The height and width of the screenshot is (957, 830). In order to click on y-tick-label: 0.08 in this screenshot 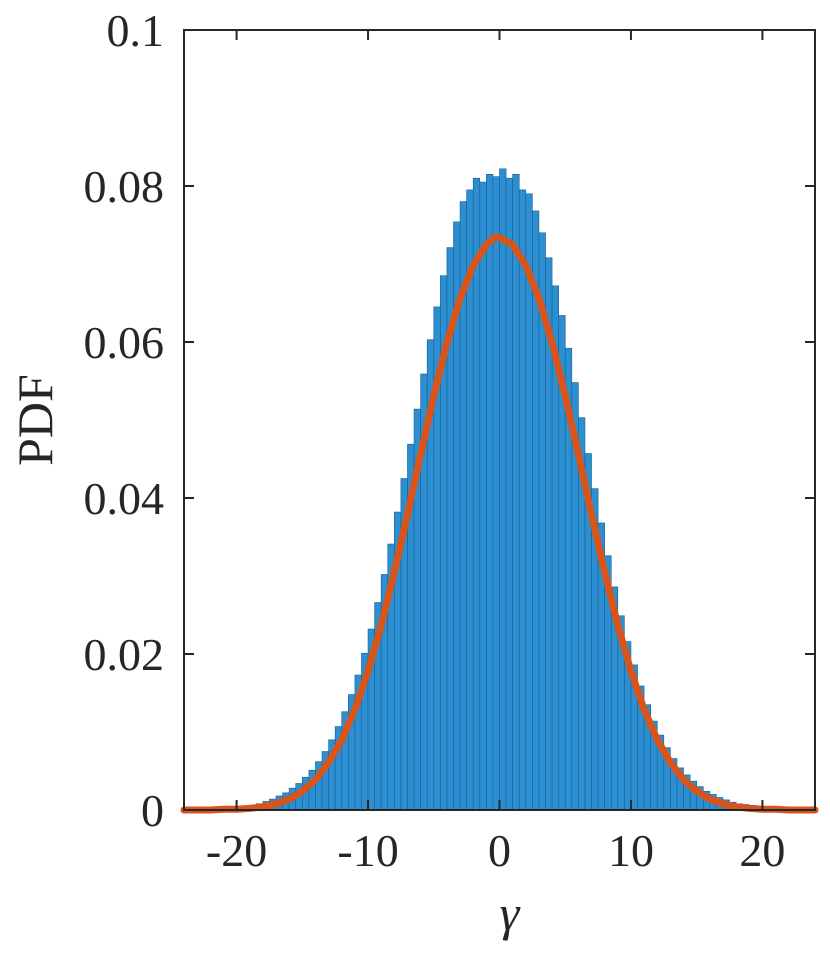, I will do `click(124, 186)`.